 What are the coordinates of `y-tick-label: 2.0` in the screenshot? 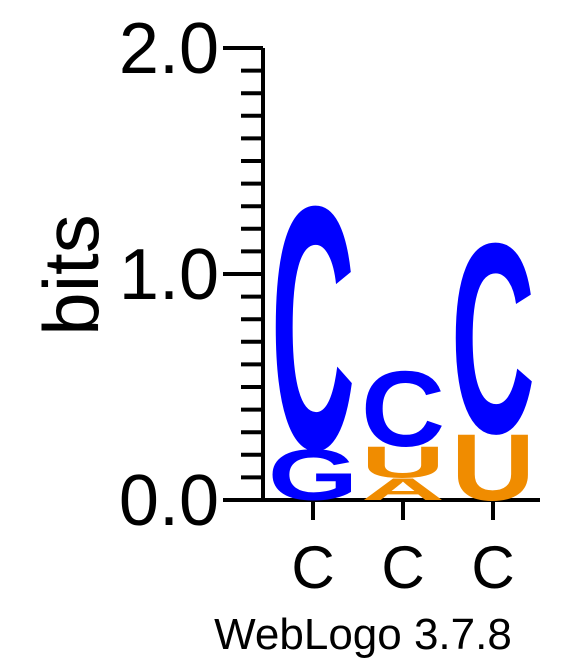 It's located at (169, 49).